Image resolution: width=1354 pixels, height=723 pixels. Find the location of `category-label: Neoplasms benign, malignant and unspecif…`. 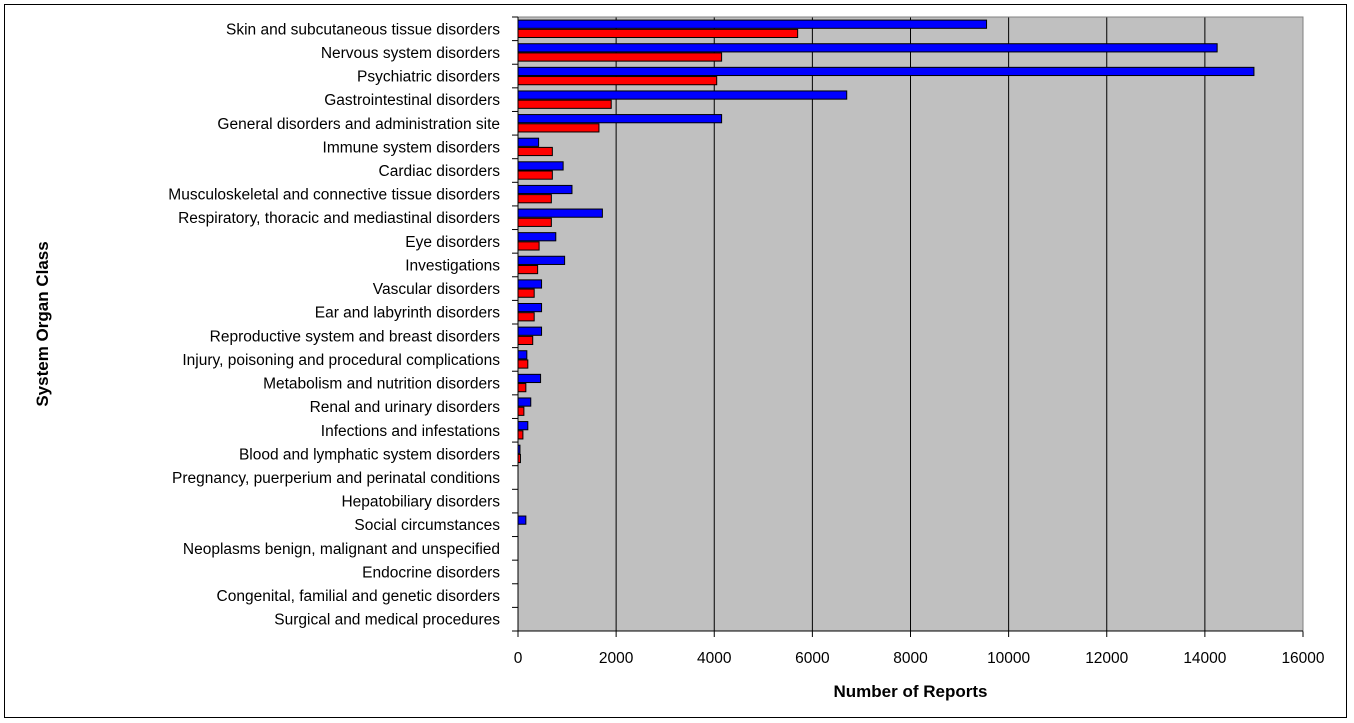

category-label: Neoplasms benign, malignant and unspecif… is located at coordinates (341, 549).